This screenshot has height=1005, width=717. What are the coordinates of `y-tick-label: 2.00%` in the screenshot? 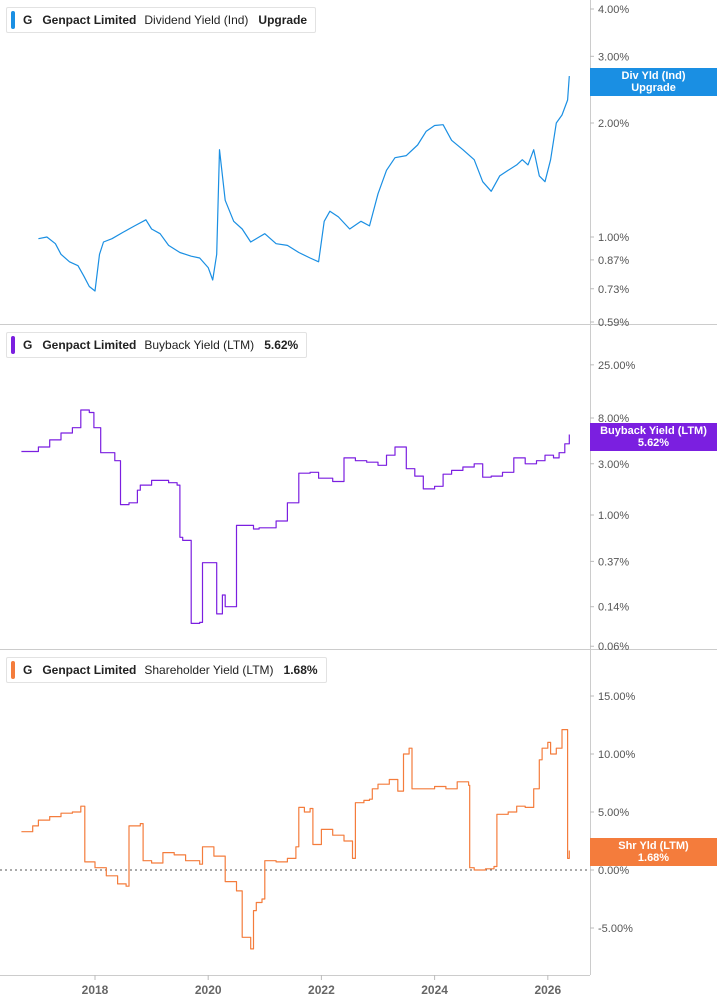 It's located at (613, 124).